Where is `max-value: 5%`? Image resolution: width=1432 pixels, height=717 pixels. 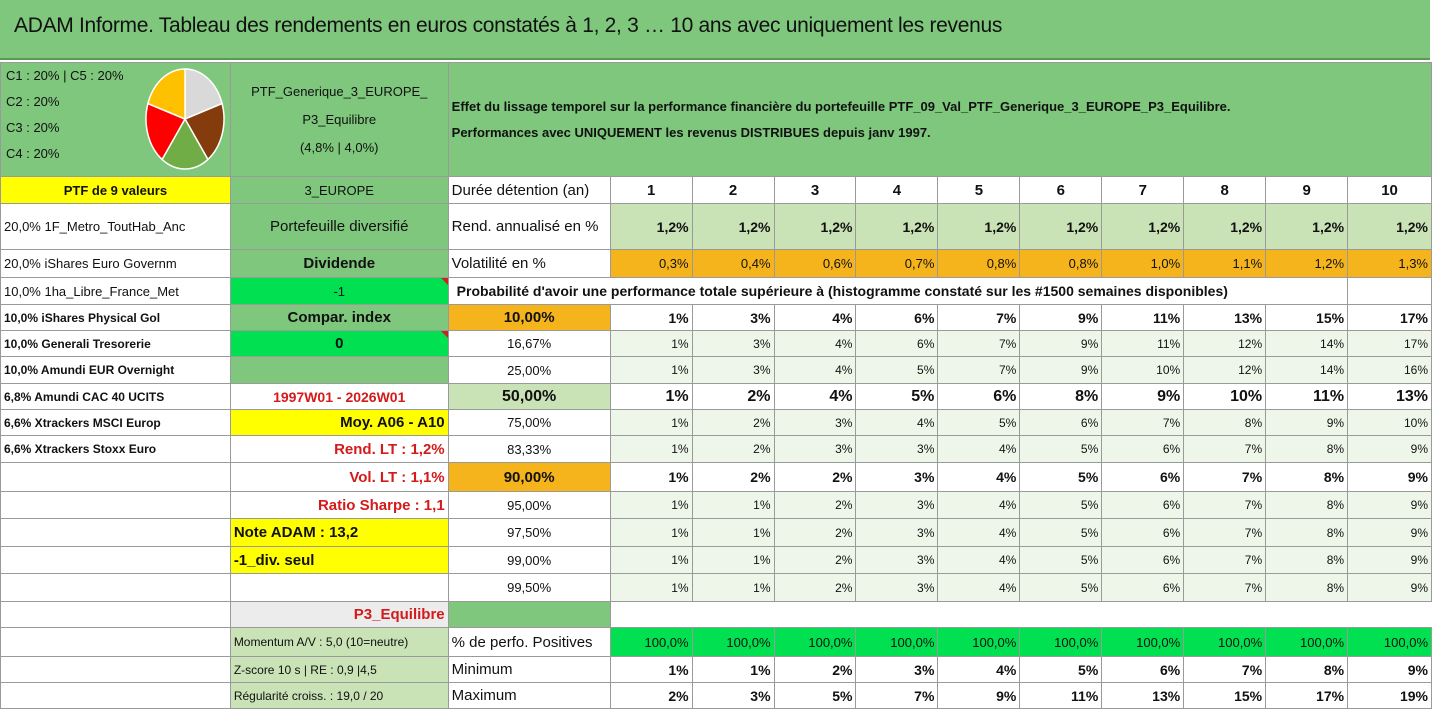 max-value: 5% is located at coordinates (815, 695).